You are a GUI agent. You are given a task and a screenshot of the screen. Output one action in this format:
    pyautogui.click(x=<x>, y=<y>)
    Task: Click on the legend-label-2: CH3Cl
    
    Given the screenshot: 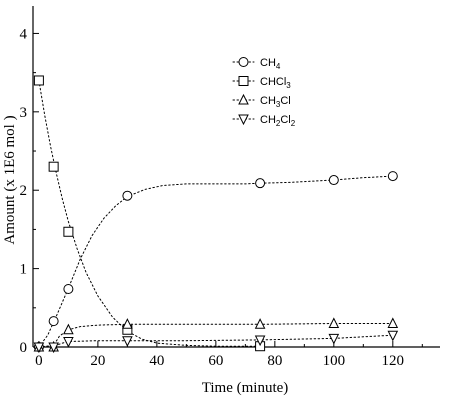 What is the action you would take?
    pyautogui.click(x=275, y=102)
    